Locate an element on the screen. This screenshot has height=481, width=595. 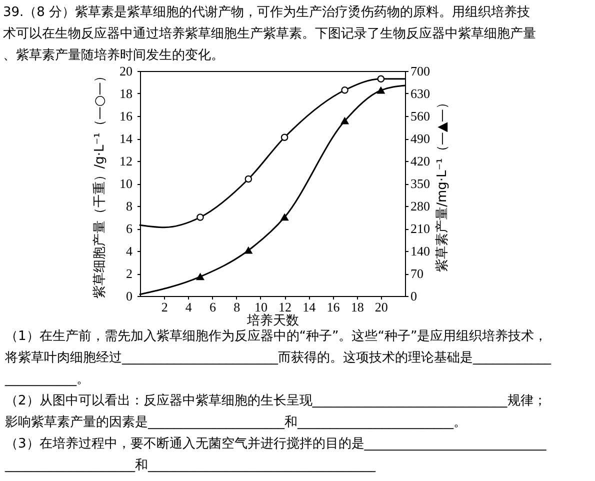
text: （2）从图中可以看出：反应器中紫草细胞的生长呈现______________________________规律；影响紫草素产量的因素是_____________________和________________________。 is located at coordinates (275, 411).